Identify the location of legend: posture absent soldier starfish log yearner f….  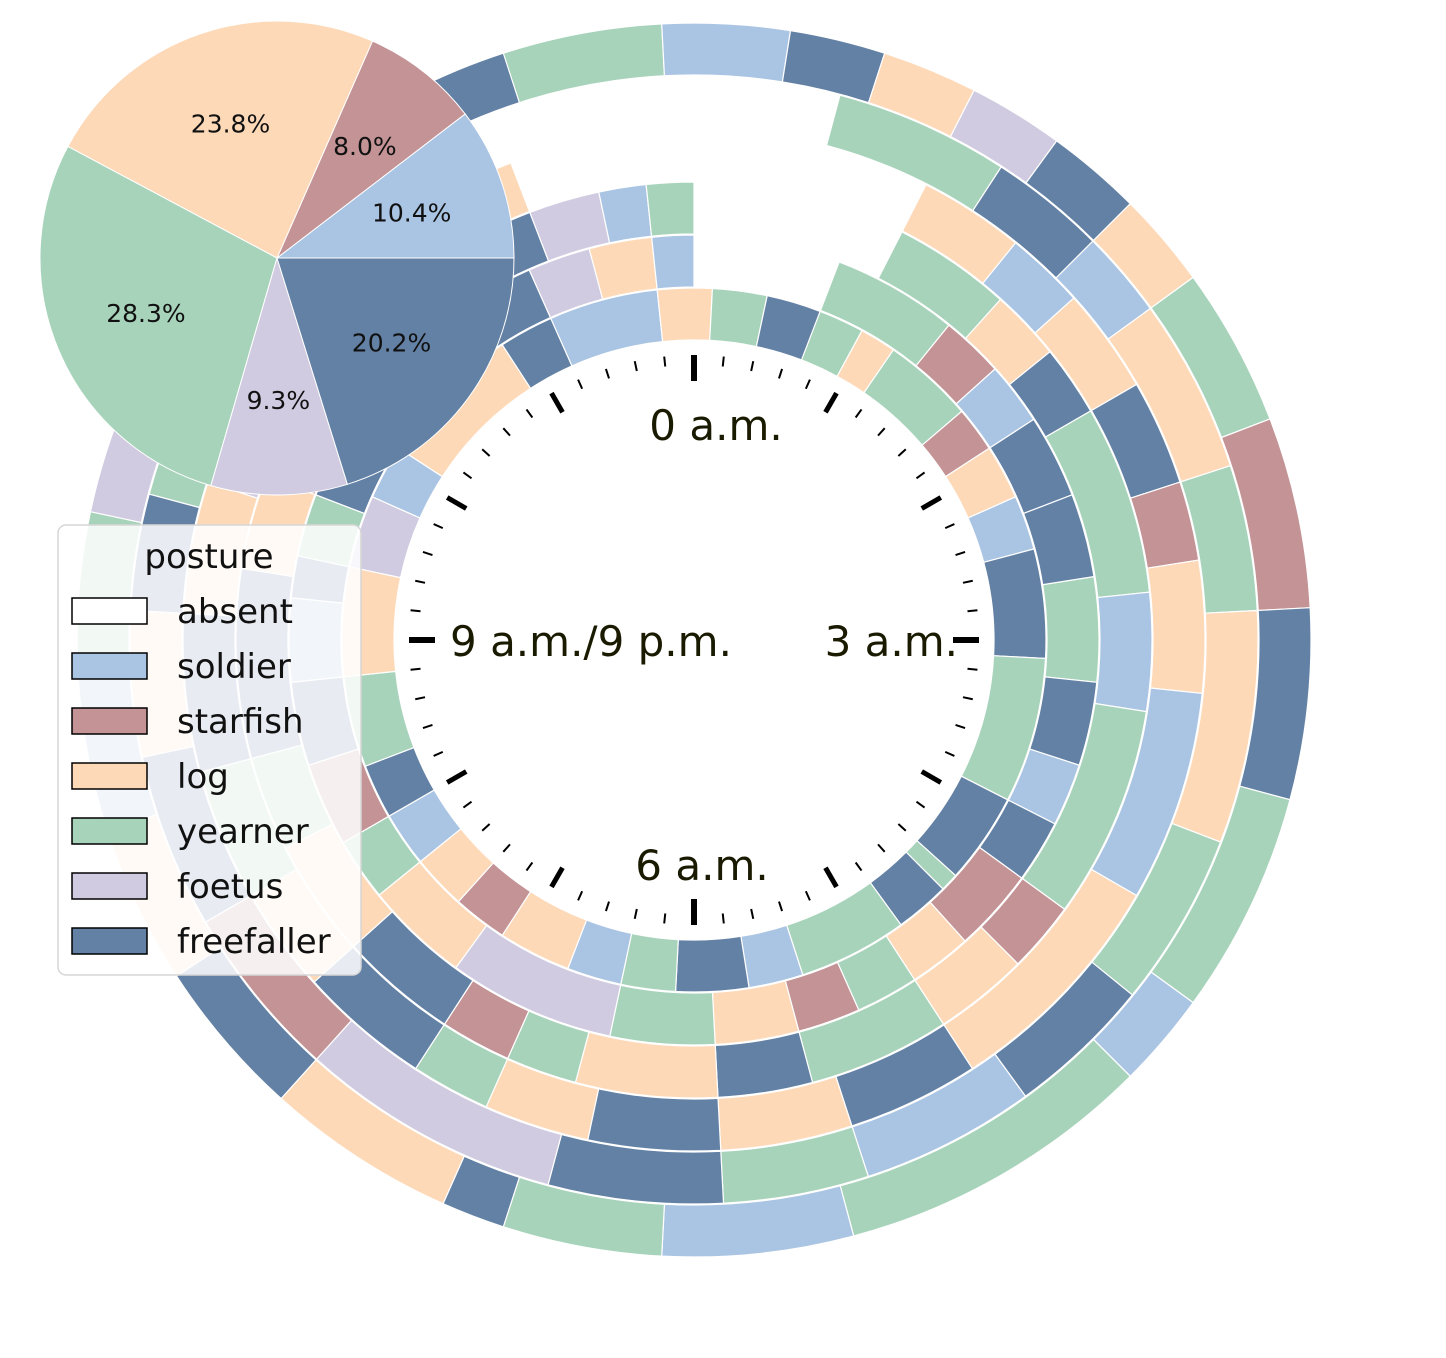
(209, 750).